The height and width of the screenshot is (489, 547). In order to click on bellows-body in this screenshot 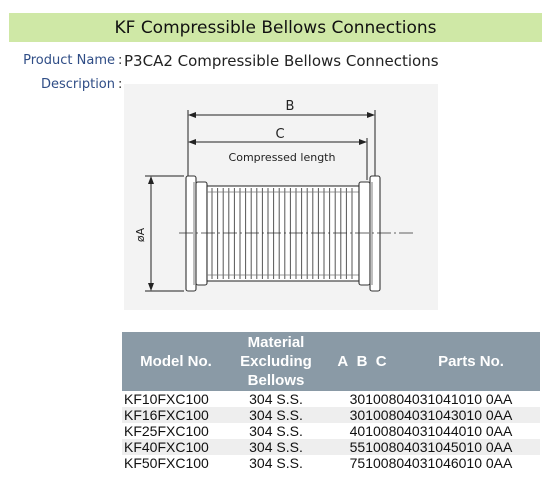, I will do `click(283, 233)`.